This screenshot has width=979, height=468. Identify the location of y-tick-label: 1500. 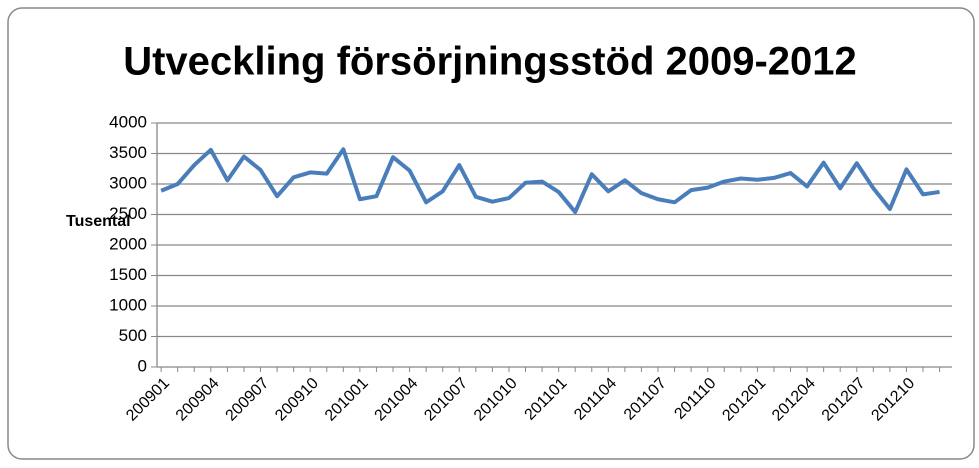
(128, 274).